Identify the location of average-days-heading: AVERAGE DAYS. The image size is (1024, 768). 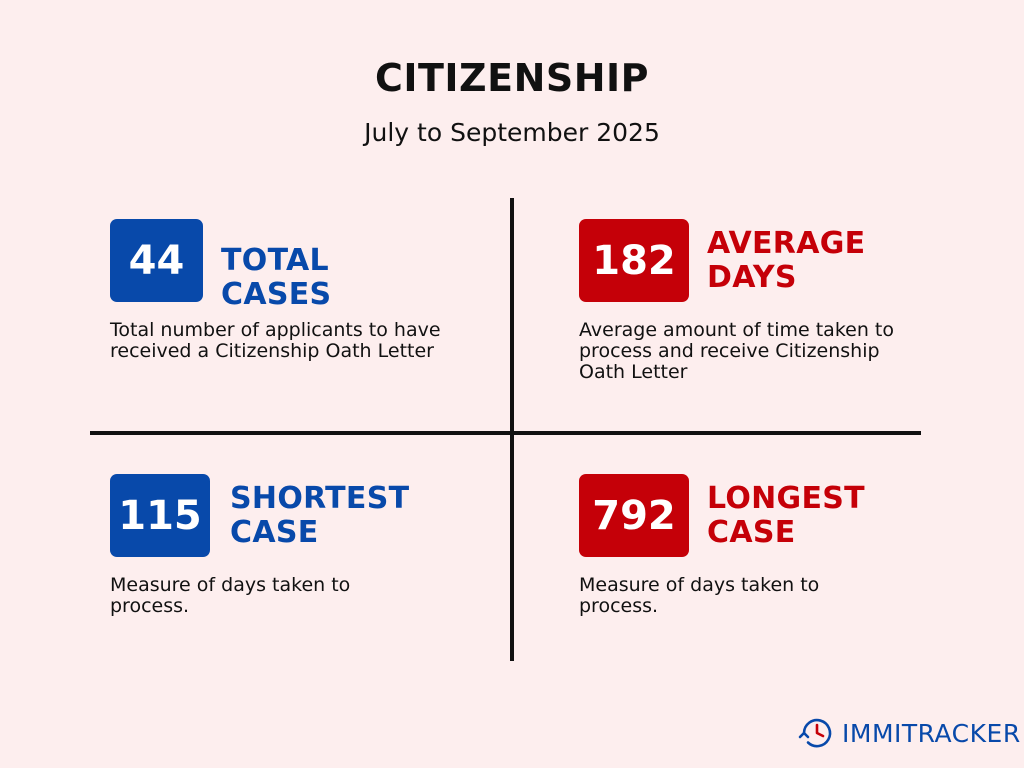
(786, 261).